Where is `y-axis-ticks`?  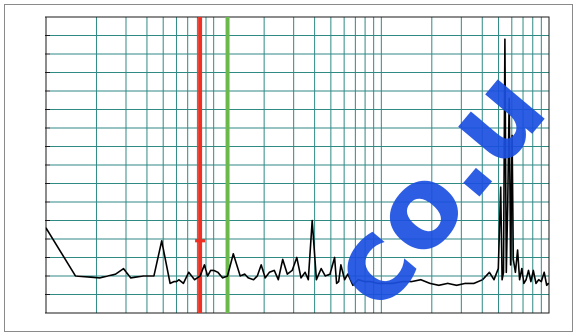 y-axis-ticks is located at coordinates (47, 165).